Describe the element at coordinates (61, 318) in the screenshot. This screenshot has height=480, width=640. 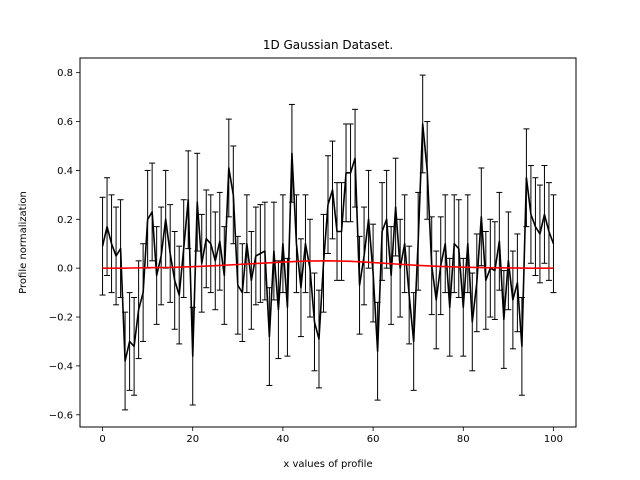
I see `y-tick-label: −0.2` at that location.